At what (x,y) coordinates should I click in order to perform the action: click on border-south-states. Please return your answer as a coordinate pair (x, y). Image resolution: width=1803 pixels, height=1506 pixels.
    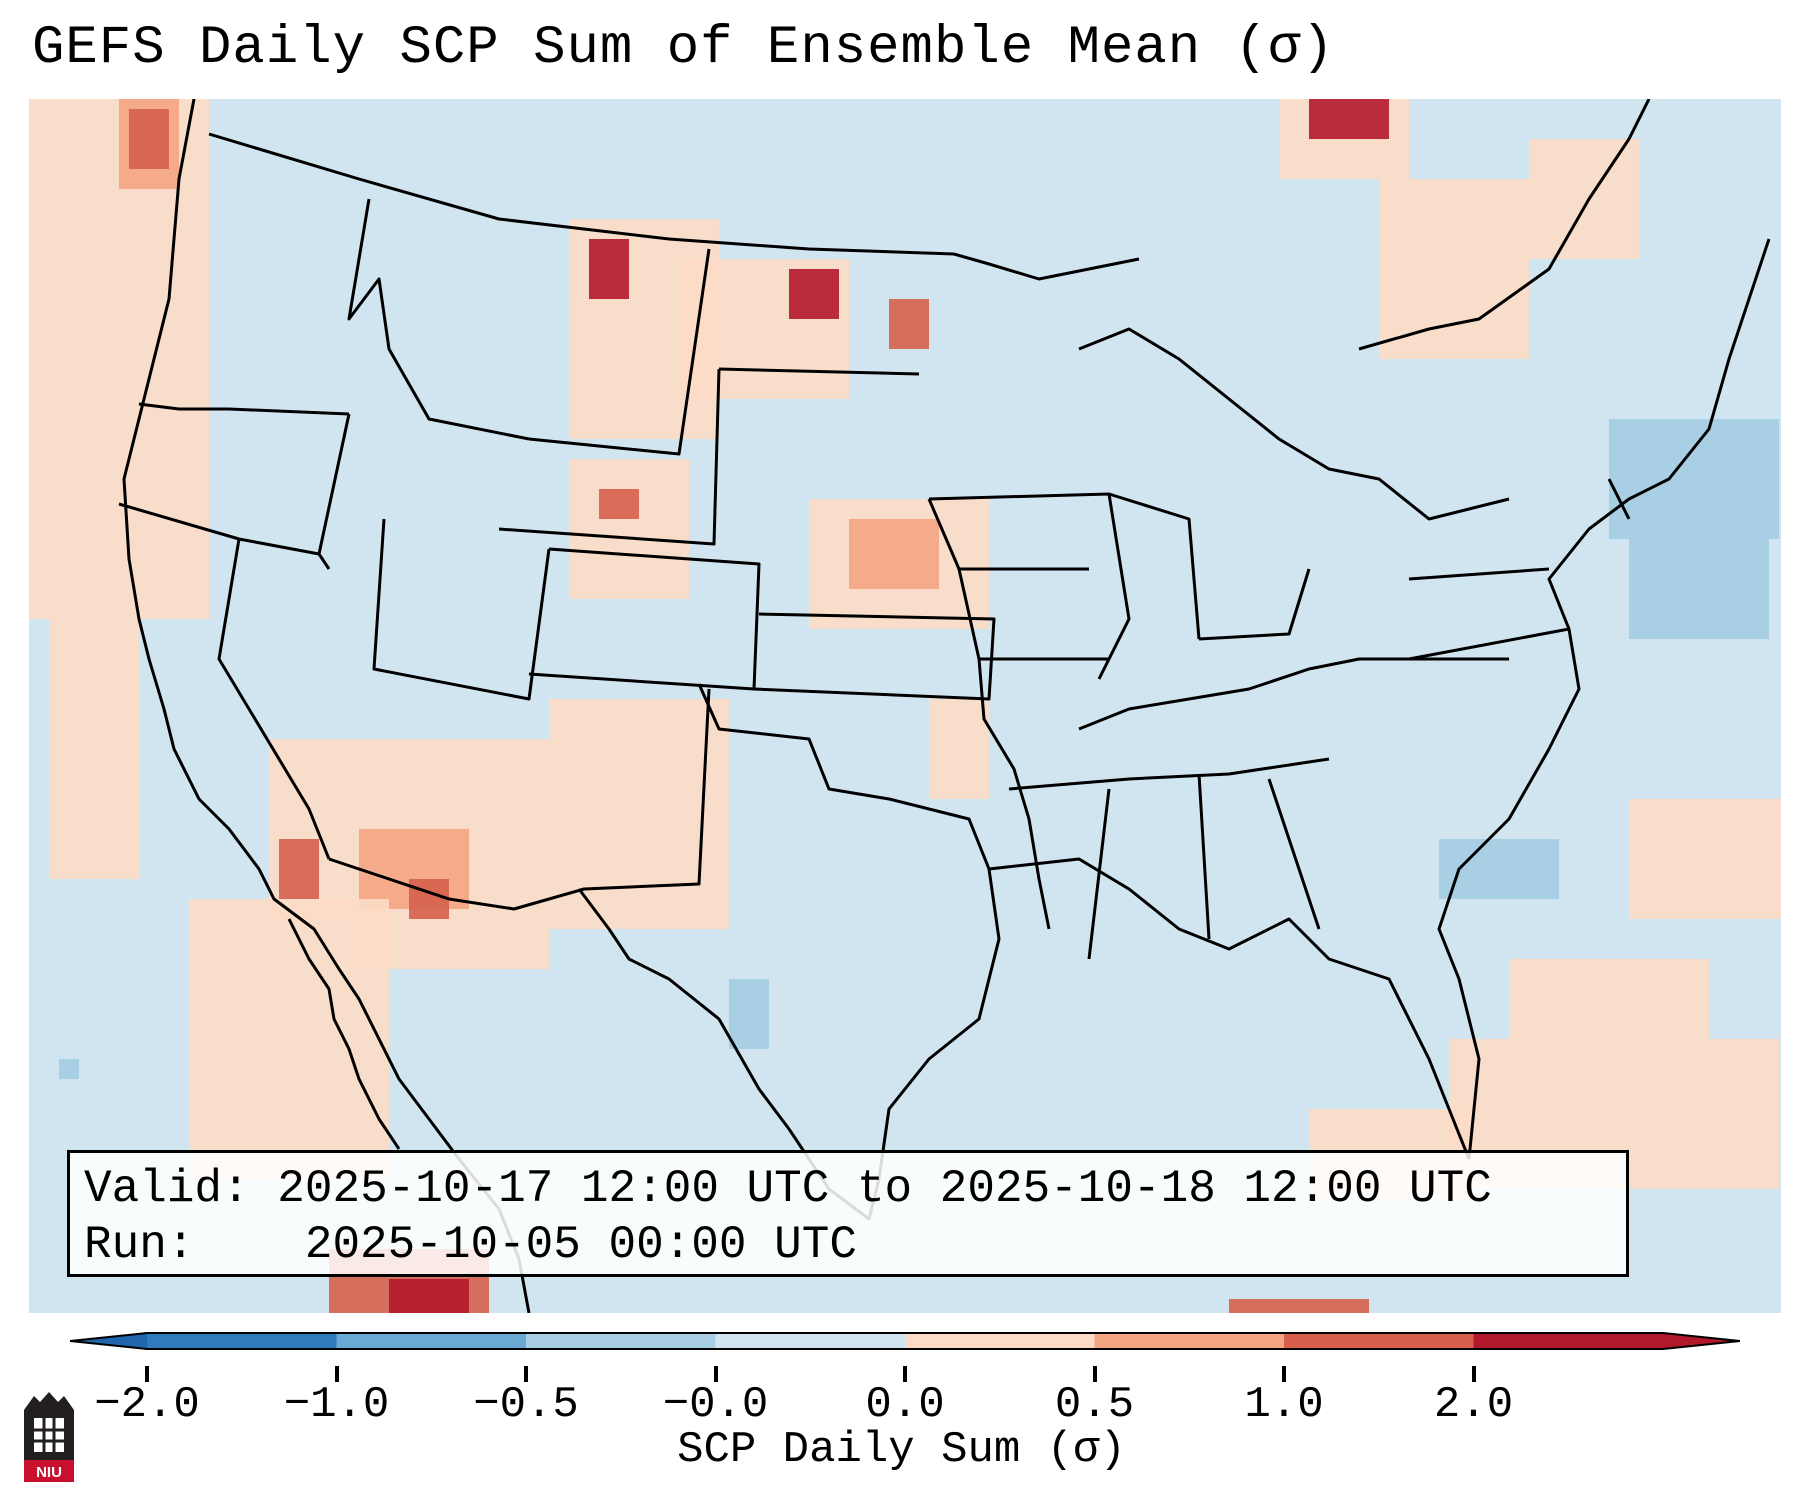
    Looking at the image, I should click on (1204, 866).